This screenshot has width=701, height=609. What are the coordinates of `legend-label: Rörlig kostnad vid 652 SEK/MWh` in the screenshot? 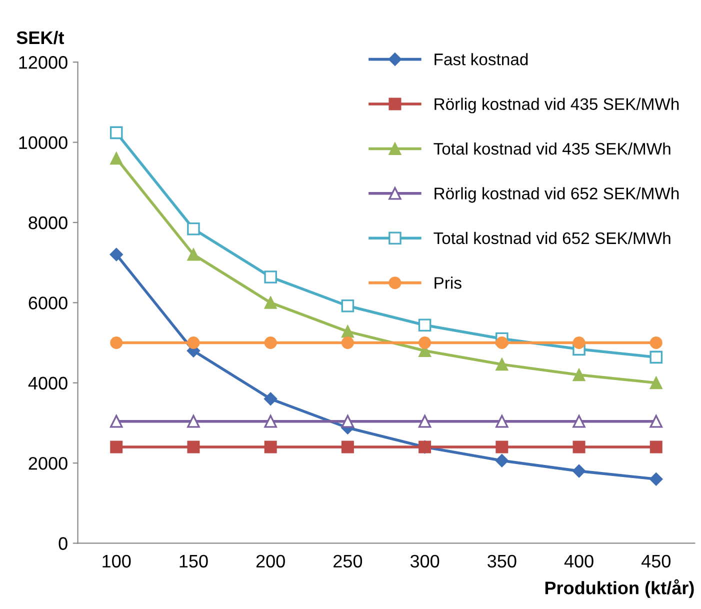 It's located at (556, 195).